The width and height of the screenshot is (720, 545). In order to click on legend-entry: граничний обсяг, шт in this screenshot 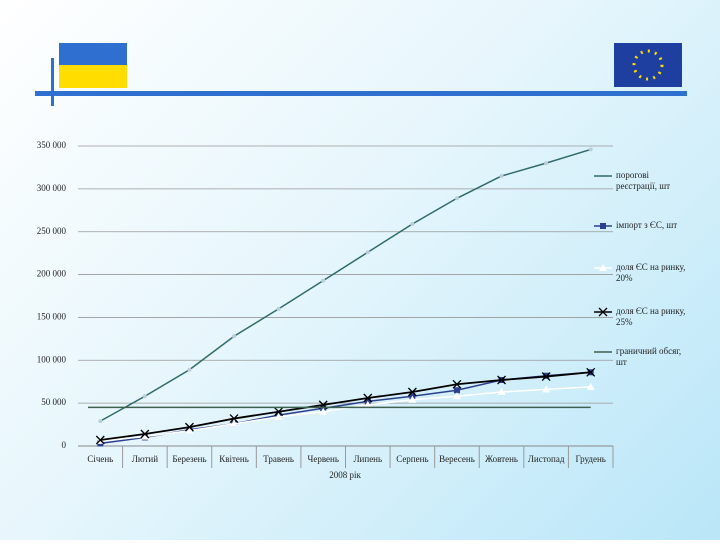, I will do `click(649, 356)`.